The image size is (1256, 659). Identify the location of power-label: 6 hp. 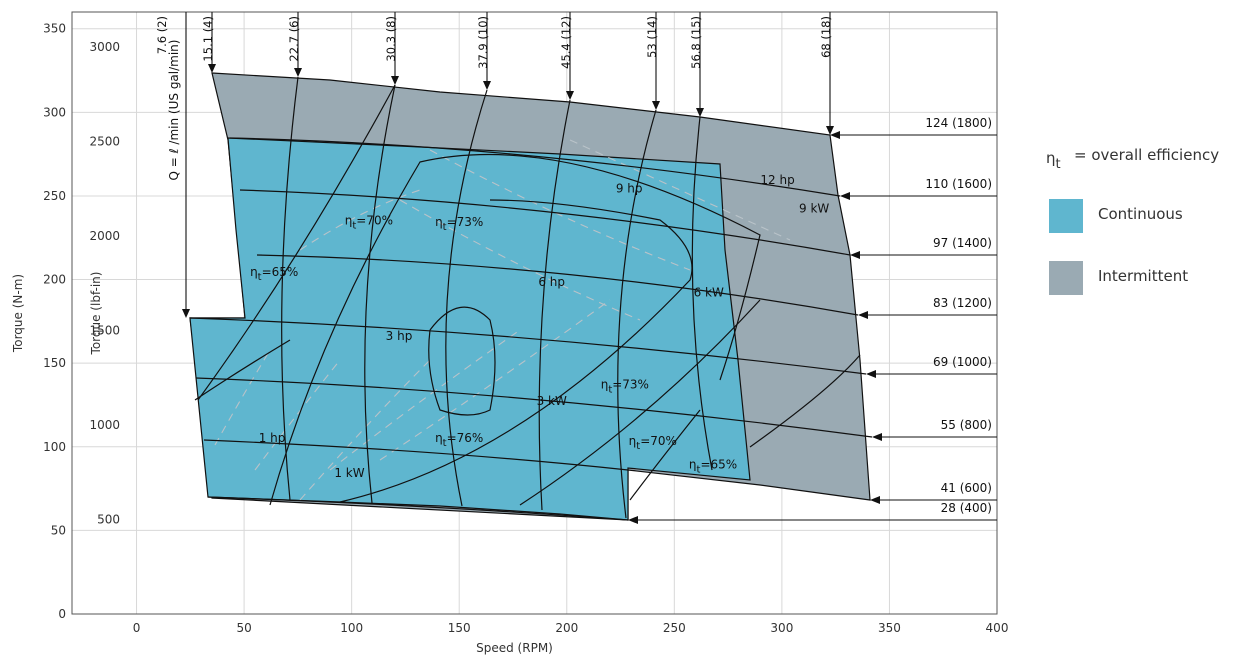
(551, 282).